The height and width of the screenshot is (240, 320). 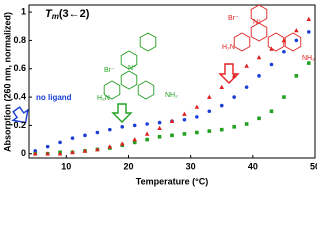 I want to click on title-symbol: T, so click(x=49, y=14).